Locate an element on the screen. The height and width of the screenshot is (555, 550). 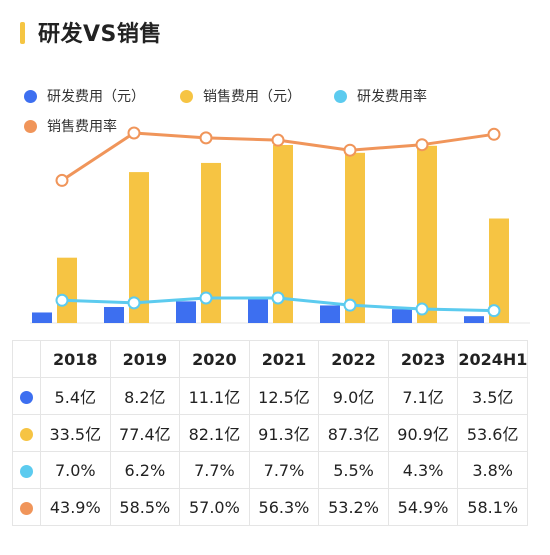
table-row-rd-rate: 7.0% 6.2% 7.7% 7.7% 5.5% 4.3% 3.8% is located at coordinates (270, 470).